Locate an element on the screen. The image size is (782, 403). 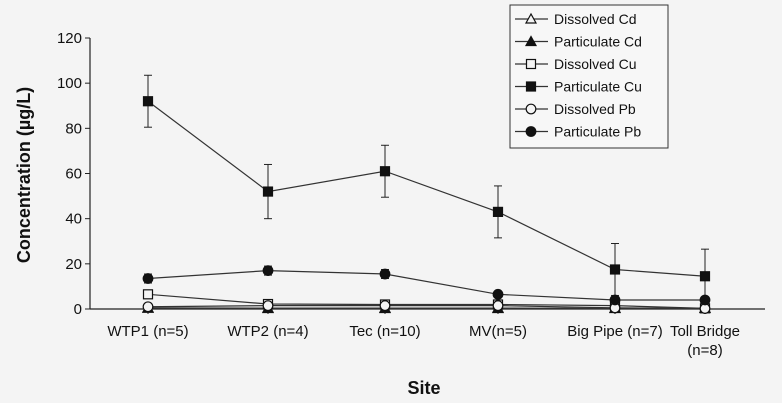
series-particulate-pb is located at coordinates (426, 285).